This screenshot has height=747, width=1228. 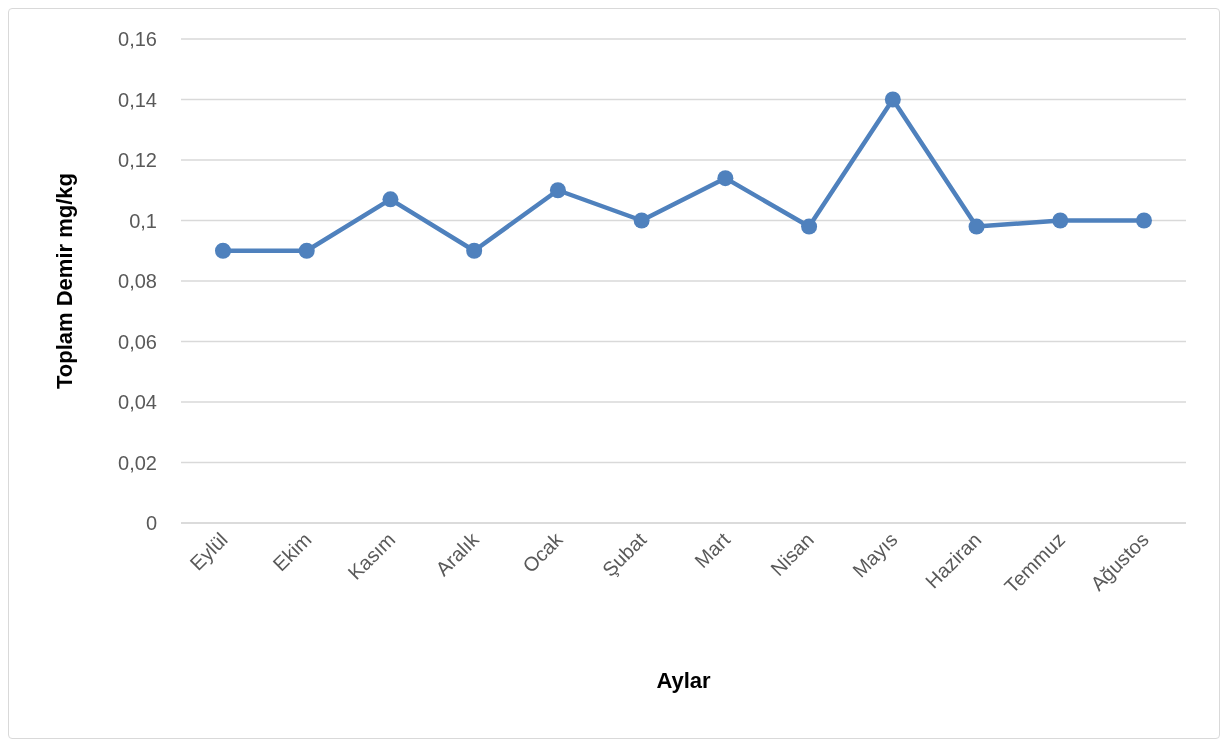 What do you see at coordinates (137, 462) in the screenshot?
I see `y-tick-label: 0,02` at bounding box center [137, 462].